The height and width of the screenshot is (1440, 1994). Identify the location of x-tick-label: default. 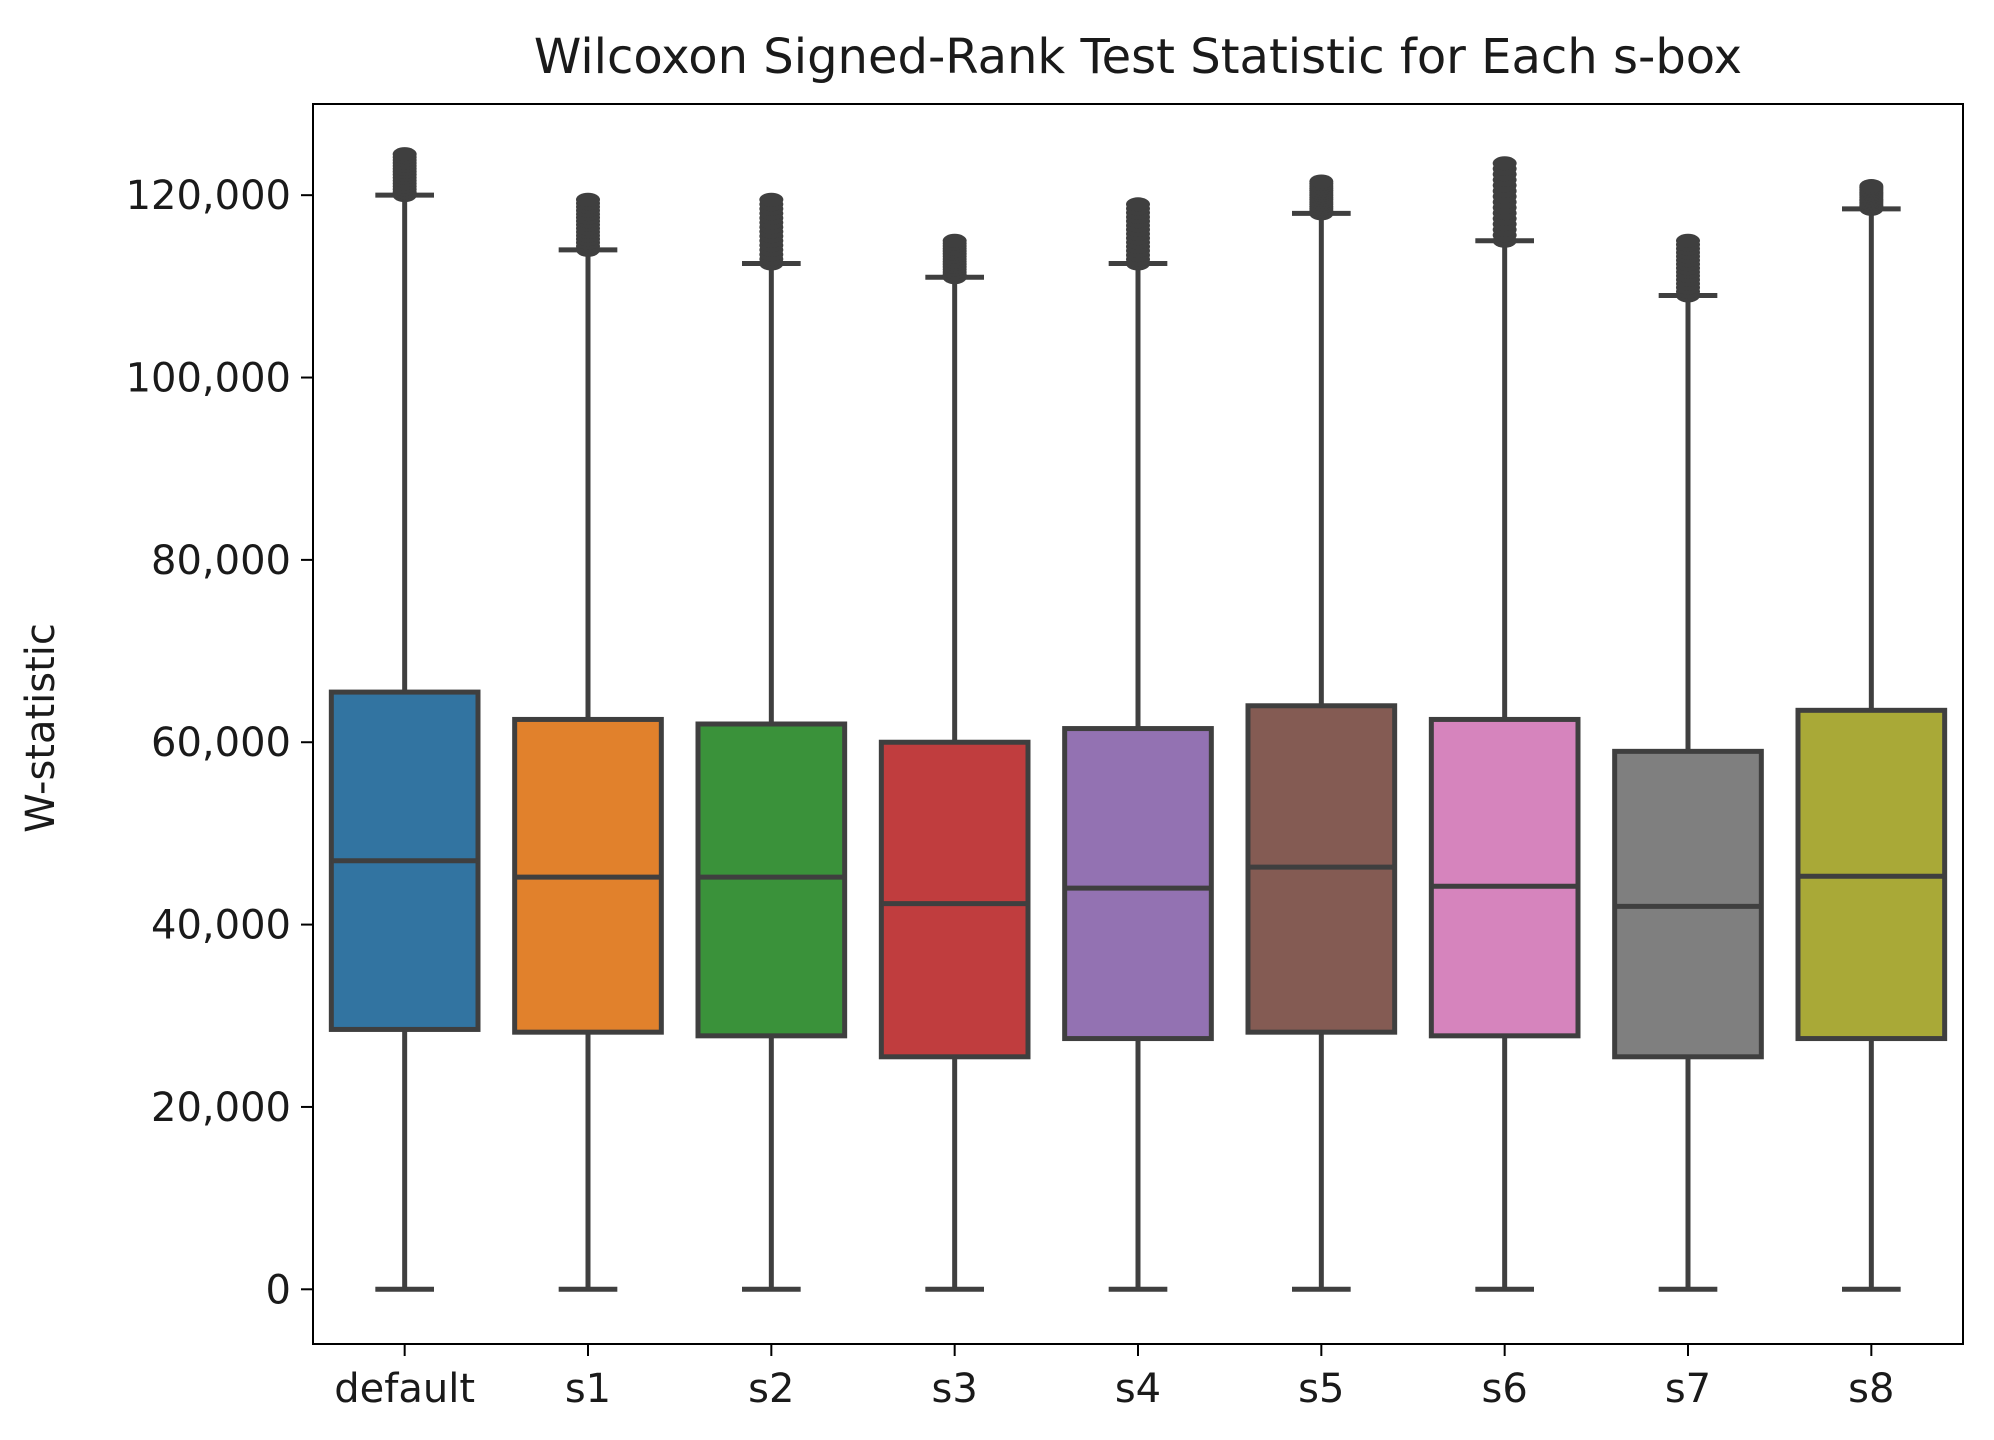
(404, 1389).